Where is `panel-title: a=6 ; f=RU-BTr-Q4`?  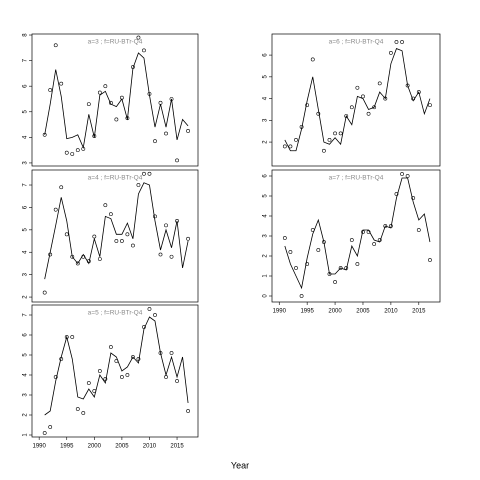
panel-title: a=6 ; f=RU-BTr-Q4 is located at coordinates (356, 42).